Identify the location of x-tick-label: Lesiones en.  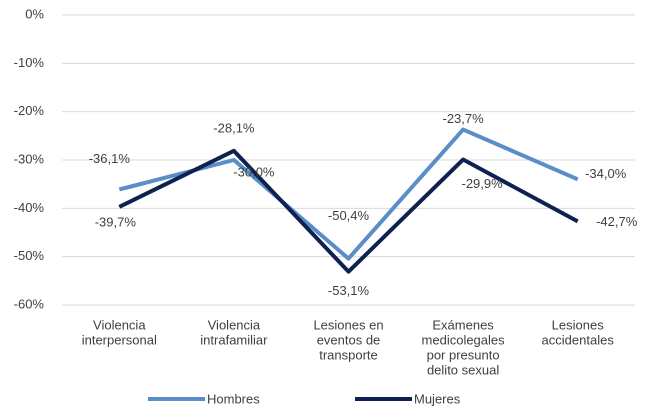
(348, 324).